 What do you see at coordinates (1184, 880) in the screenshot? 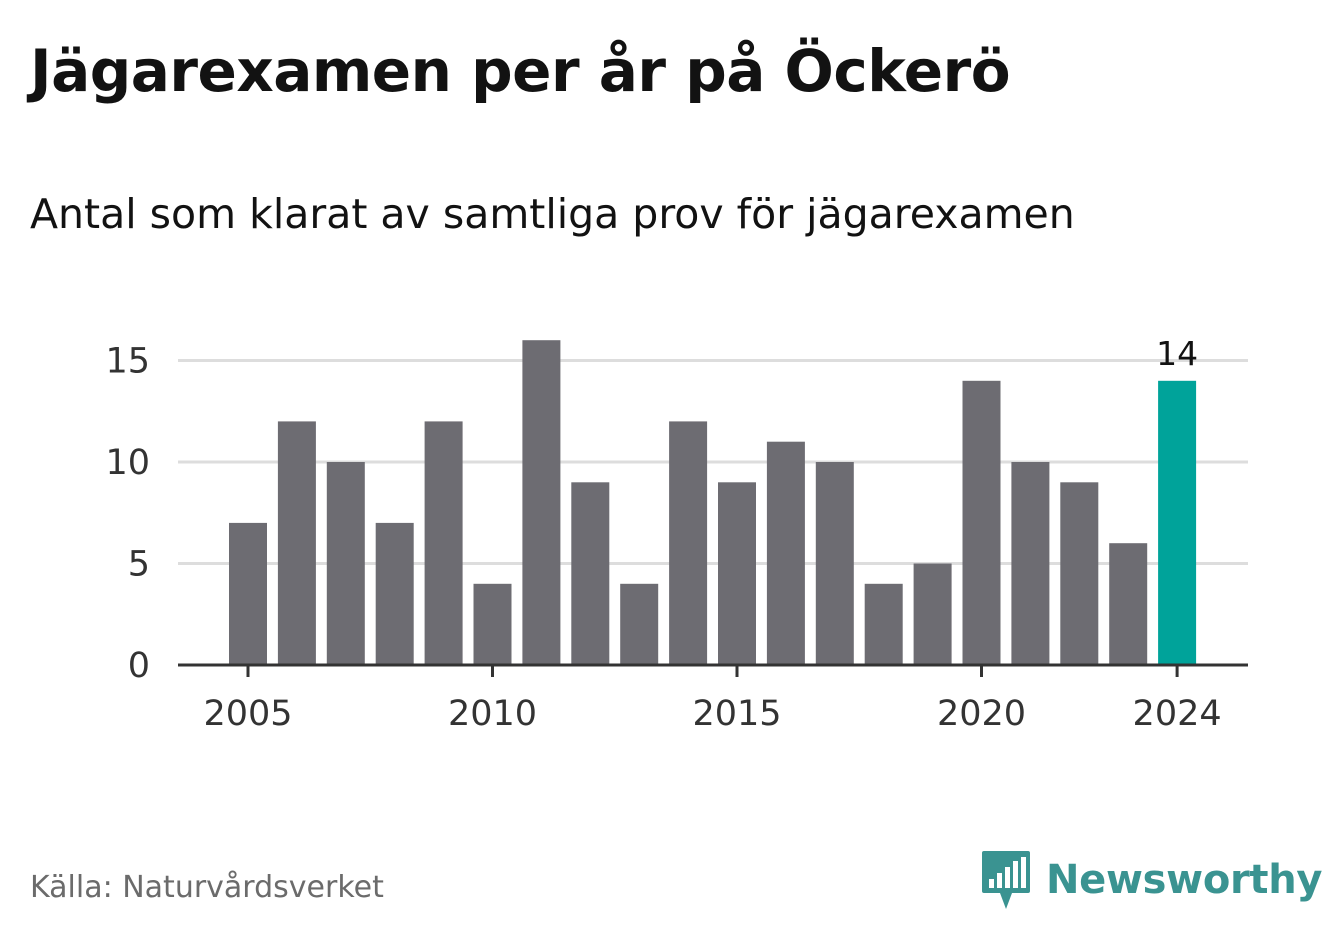
I see `brand-name: Newsworthy` at bounding box center [1184, 880].